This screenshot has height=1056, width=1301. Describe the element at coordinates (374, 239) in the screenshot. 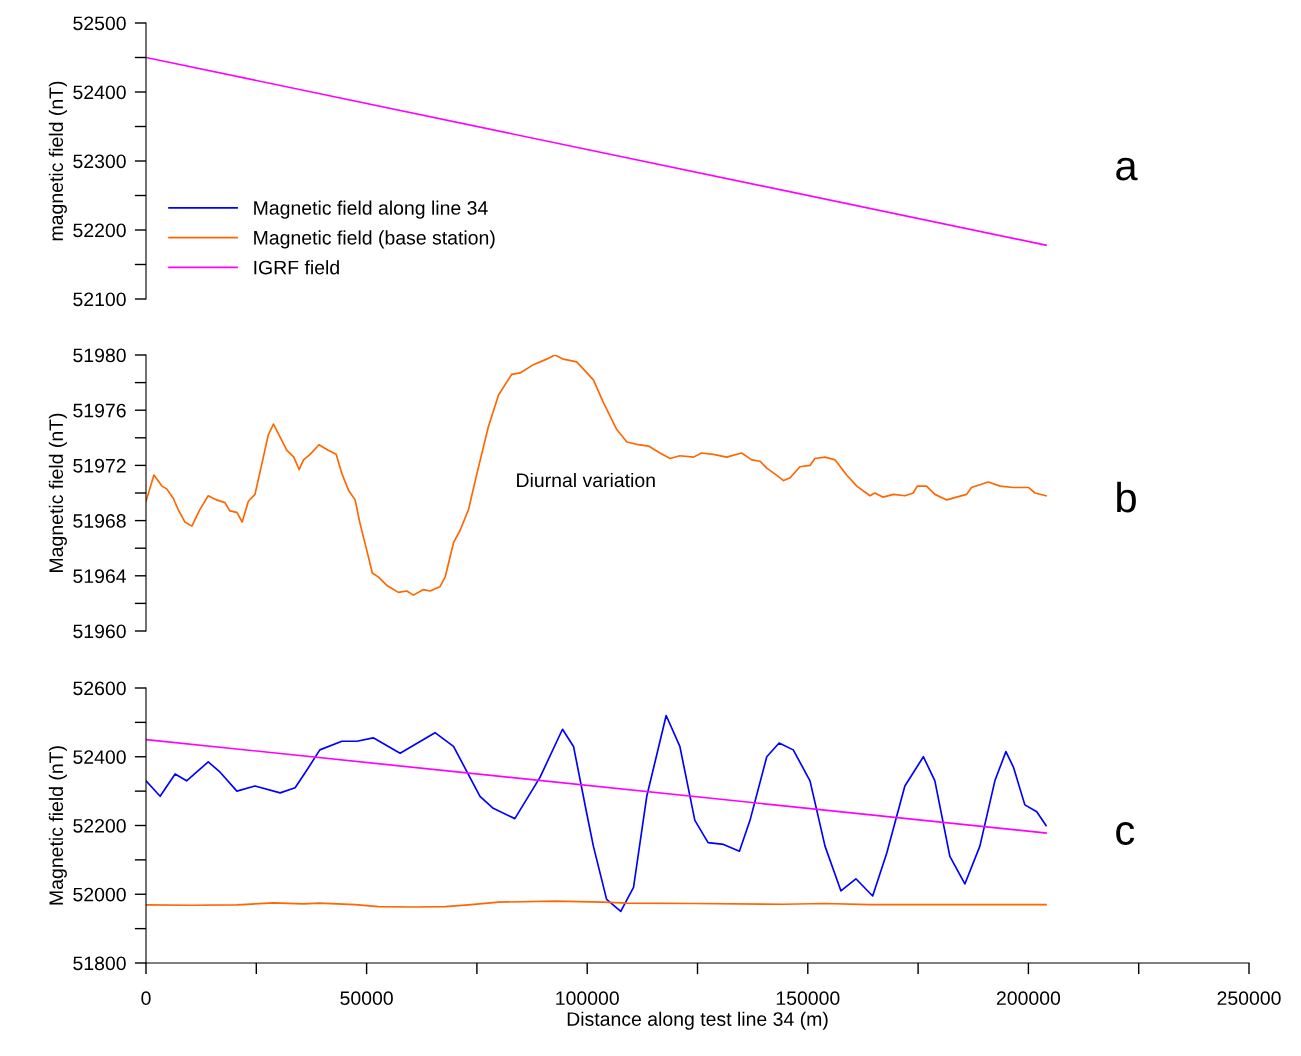

I see `legend-label: Magnetic field (base station)` at that location.